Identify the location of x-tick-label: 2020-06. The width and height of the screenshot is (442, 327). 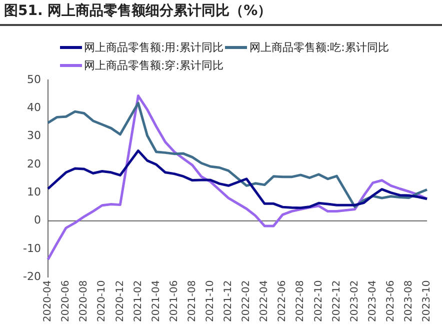
(66, 301).